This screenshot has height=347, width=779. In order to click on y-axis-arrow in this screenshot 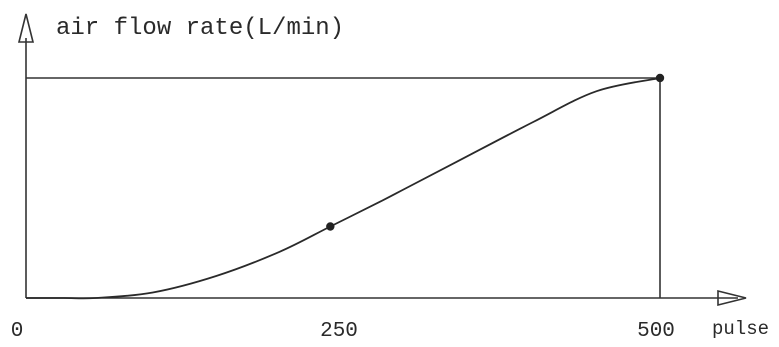, I will do `click(26, 28)`.